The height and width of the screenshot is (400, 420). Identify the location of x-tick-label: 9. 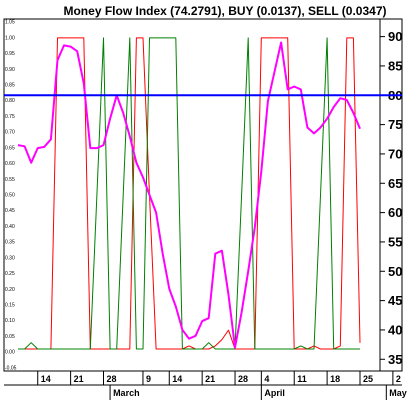
(148, 379).